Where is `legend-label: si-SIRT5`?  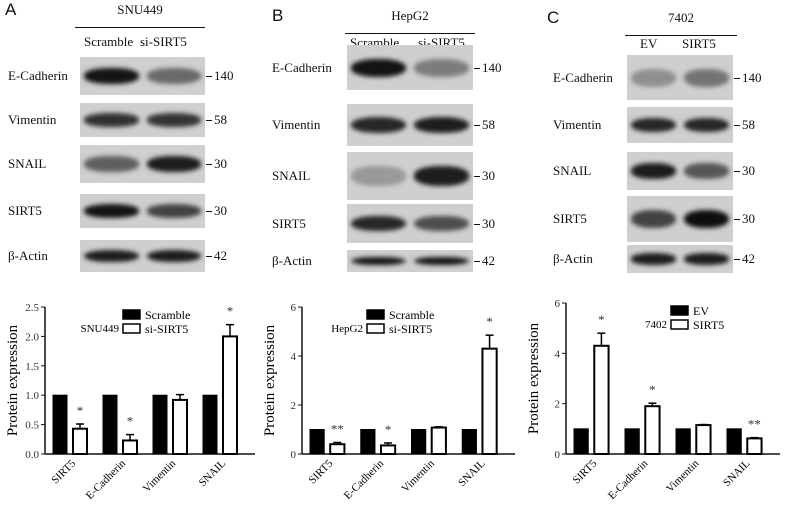 legend-label: si-SIRT5 is located at coordinates (410, 329).